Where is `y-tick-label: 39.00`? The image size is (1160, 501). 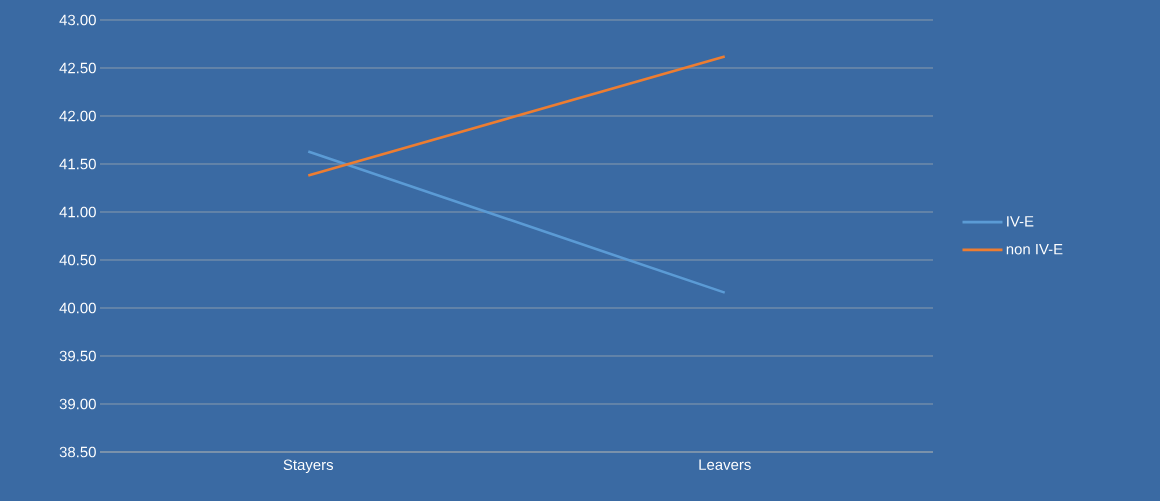 y-tick-label: 39.00 is located at coordinates (77, 404).